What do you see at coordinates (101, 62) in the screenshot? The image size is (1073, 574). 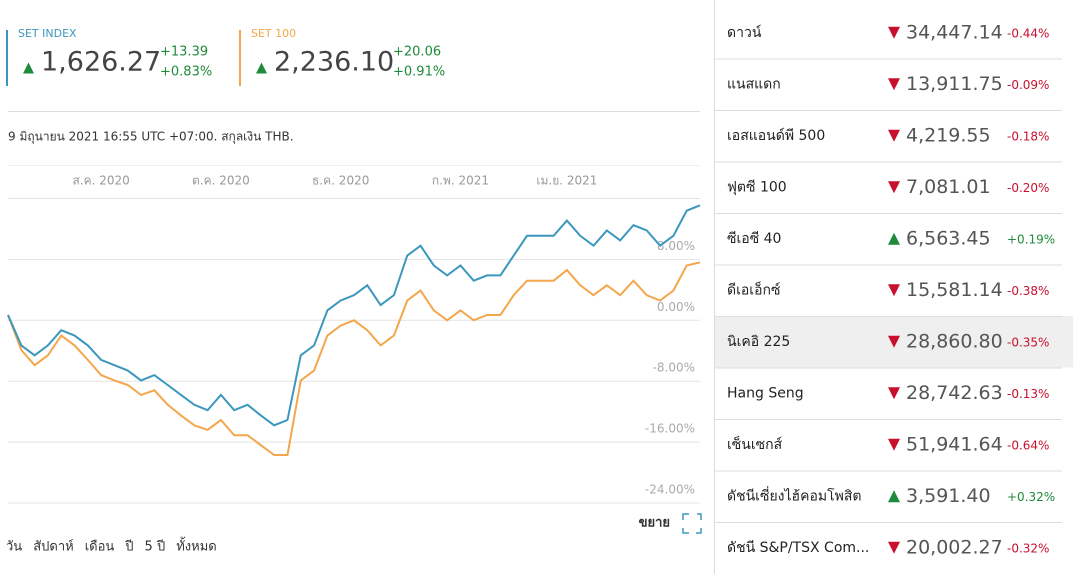 I see `index-value: 1,626.27` at bounding box center [101, 62].